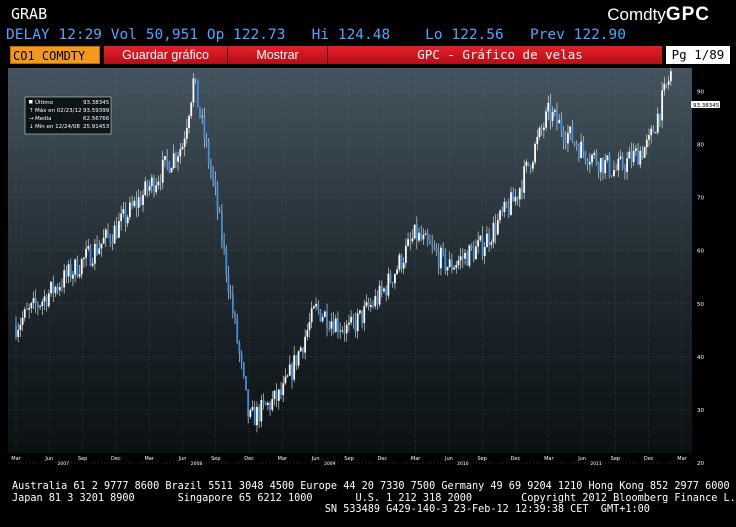  I want to click on x-tick-label: Mar, so click(549, 459).